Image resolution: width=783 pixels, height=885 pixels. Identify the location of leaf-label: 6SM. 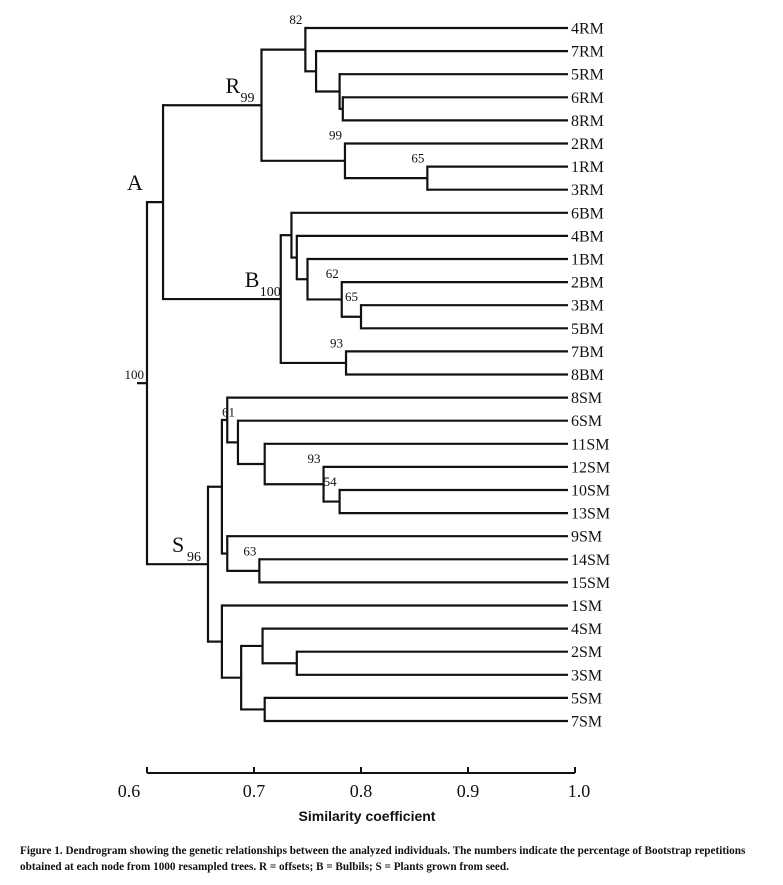
(586, 421).